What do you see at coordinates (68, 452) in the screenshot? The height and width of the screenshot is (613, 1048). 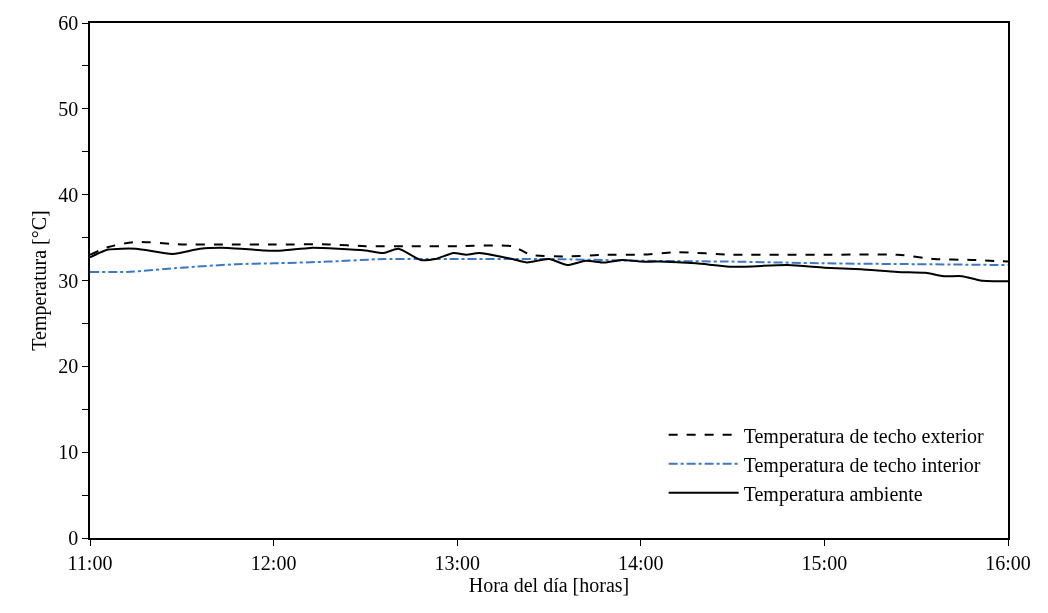 I see `y-tick-label: 10` at bounding box center [68, 452].